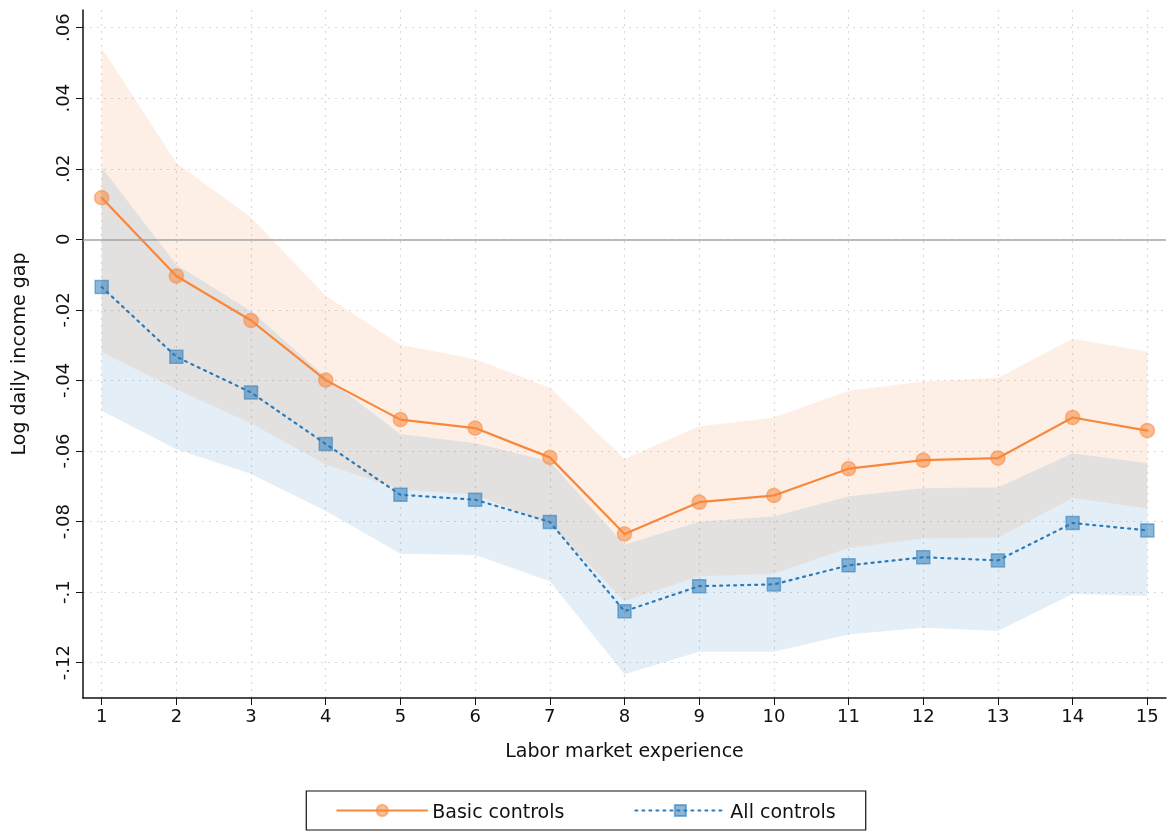 The width and height of the screenshot is (1172, 834). Describe the element at coordinates (774, 715) in the screenshot. I see `x-tick-label: 10` at that location.